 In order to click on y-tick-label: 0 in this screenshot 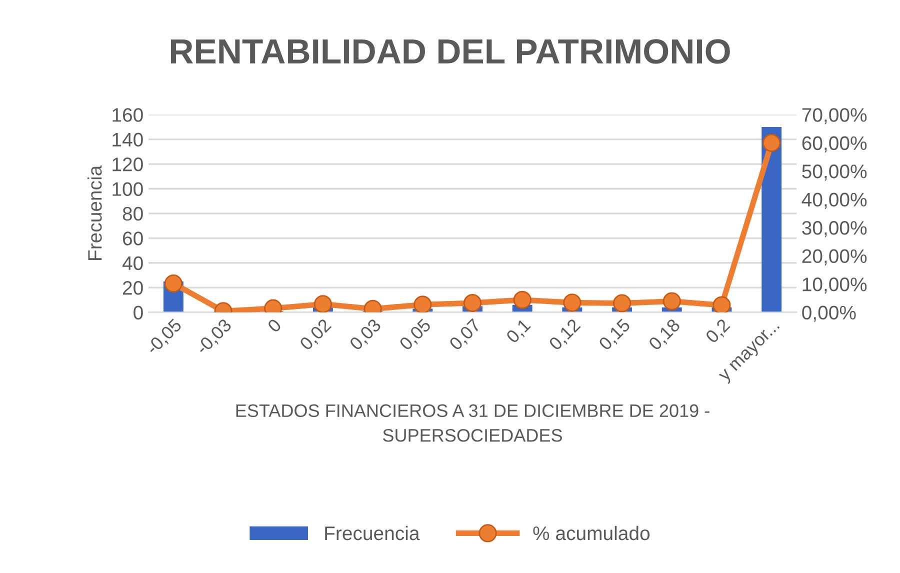, I will do `click(138, 313)`.